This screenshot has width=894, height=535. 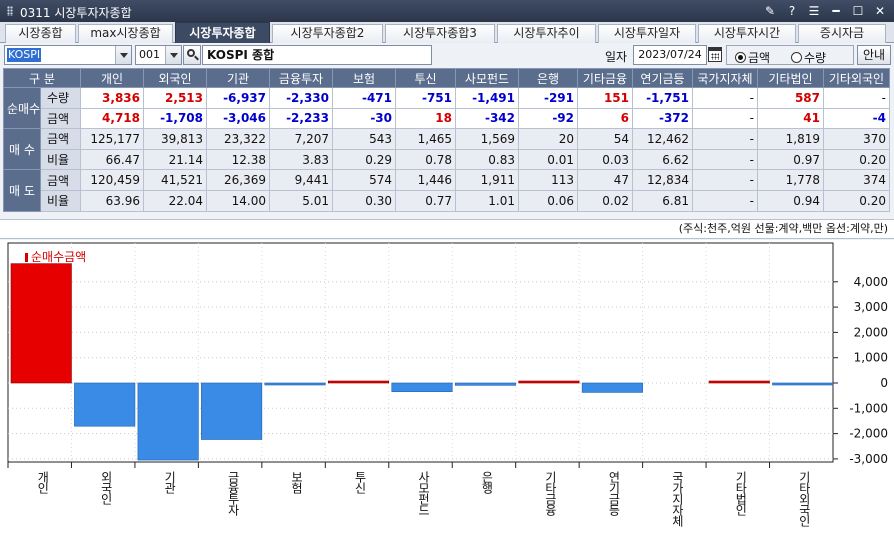 I want to click on table-cell: 0.78, so click(x=425, y=159).